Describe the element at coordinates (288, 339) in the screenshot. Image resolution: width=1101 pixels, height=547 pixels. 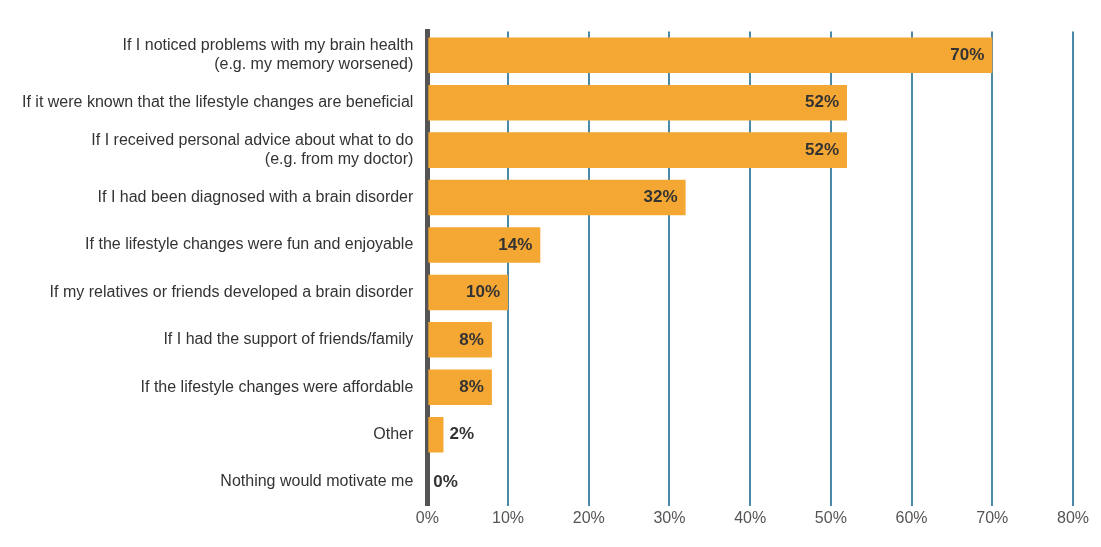
I see `y-tick-label: If I had the support of friends/family` at that location.